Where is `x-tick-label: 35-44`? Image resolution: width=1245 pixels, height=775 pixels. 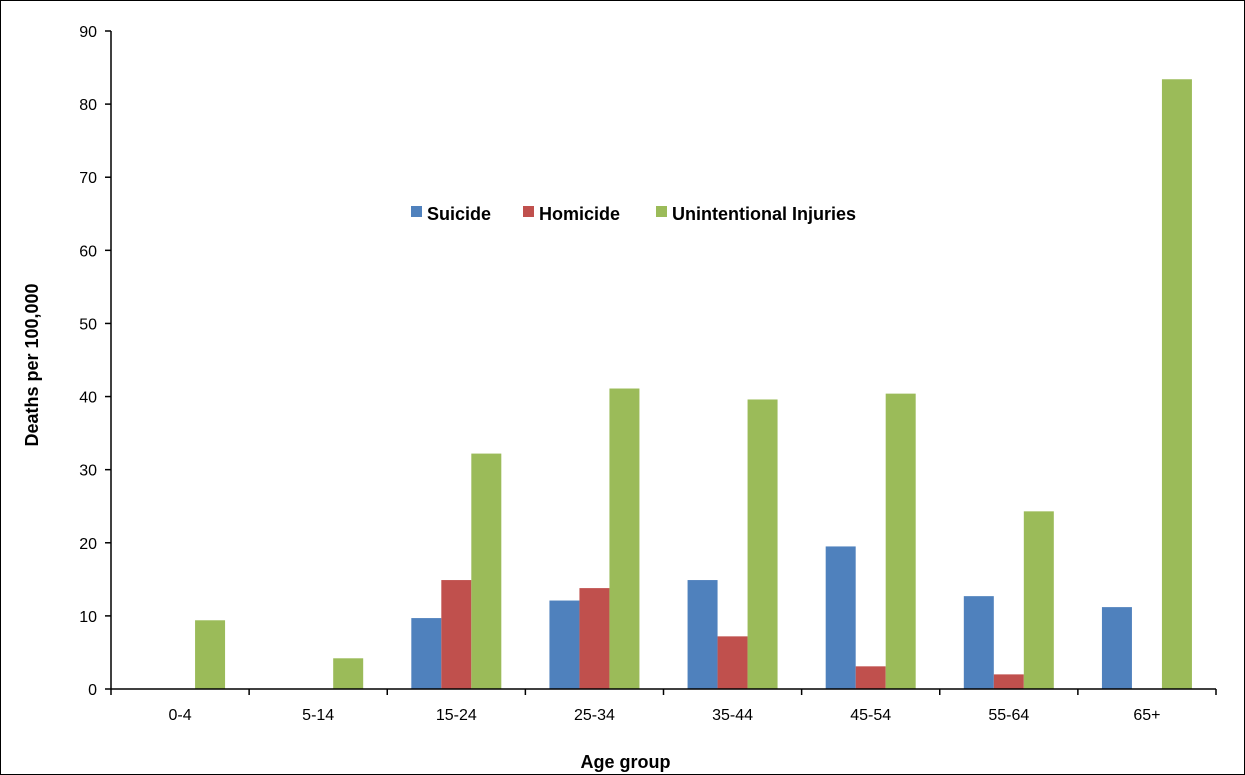
x-tick-label: 35-44 is located at coordinates (732, 715).